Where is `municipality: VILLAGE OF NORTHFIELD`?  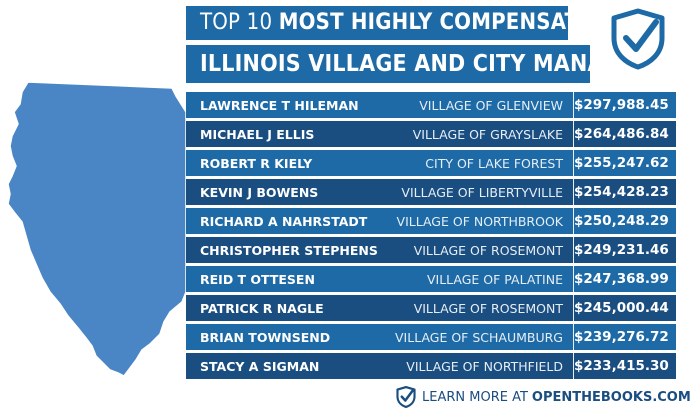
municipality: VILLAGE OF NORTHFIELD is located at coordinates (484, 366).